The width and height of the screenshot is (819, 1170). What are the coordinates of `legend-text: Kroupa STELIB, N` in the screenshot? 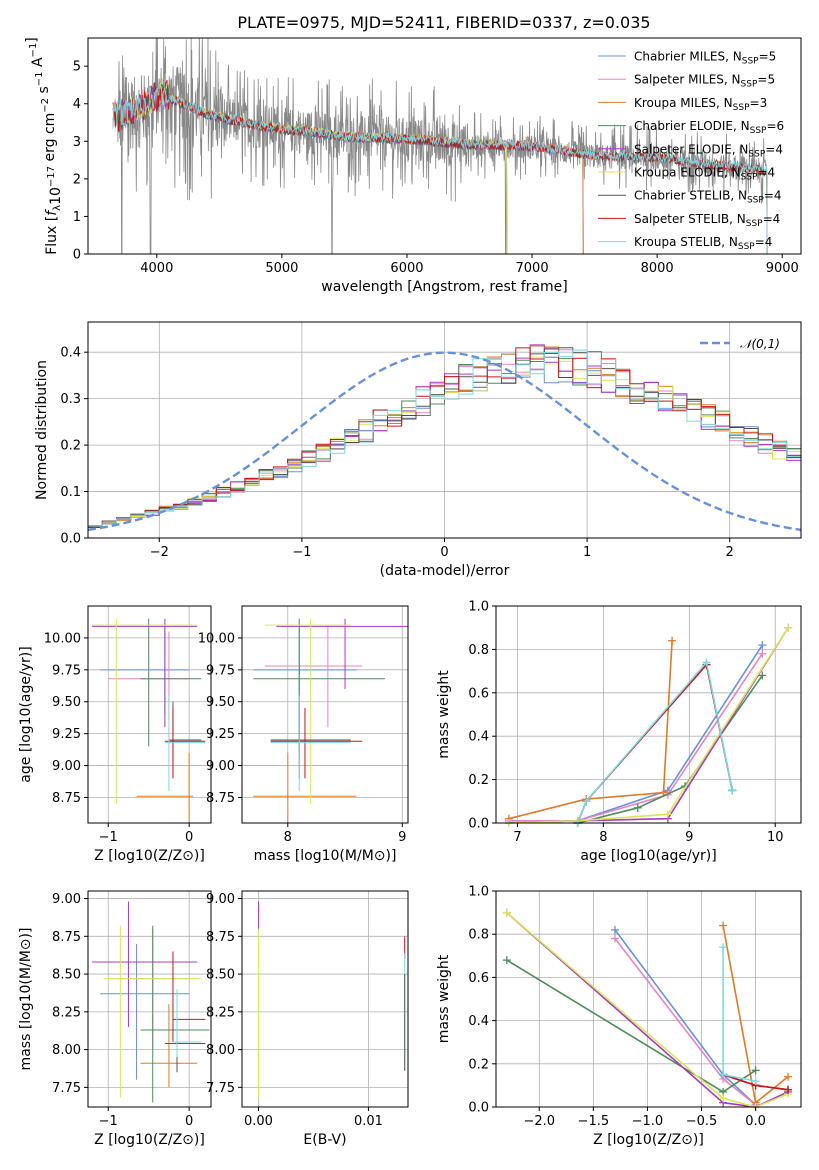 It's located at (686, 242).